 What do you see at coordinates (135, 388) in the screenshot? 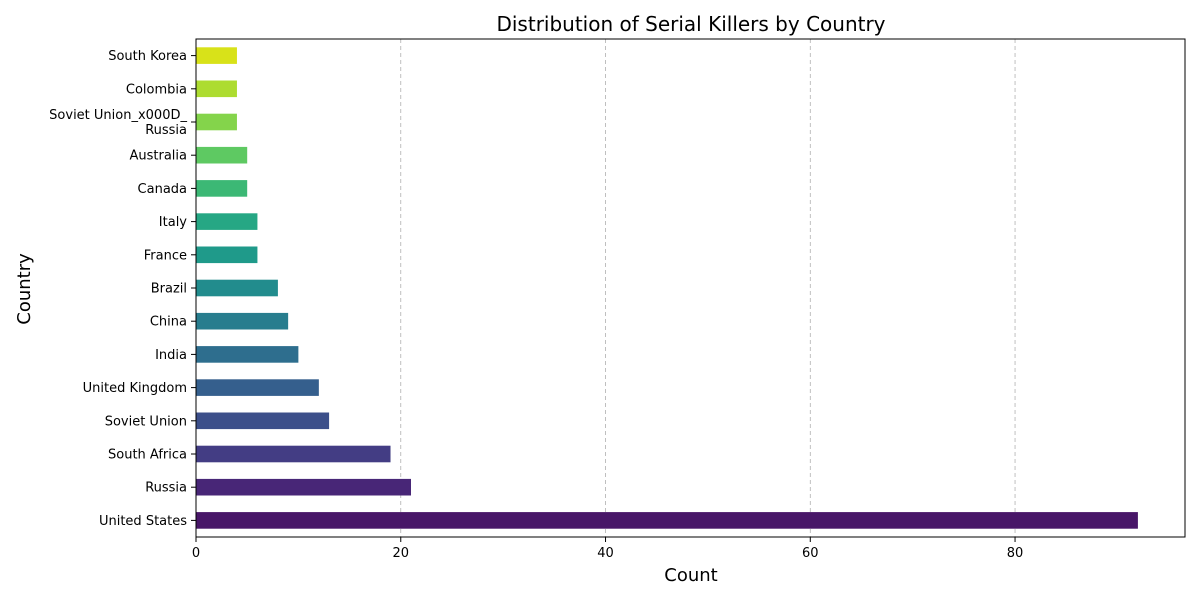
I see `y-tick-label: United Kingdom` at bounding box center [135, 388].